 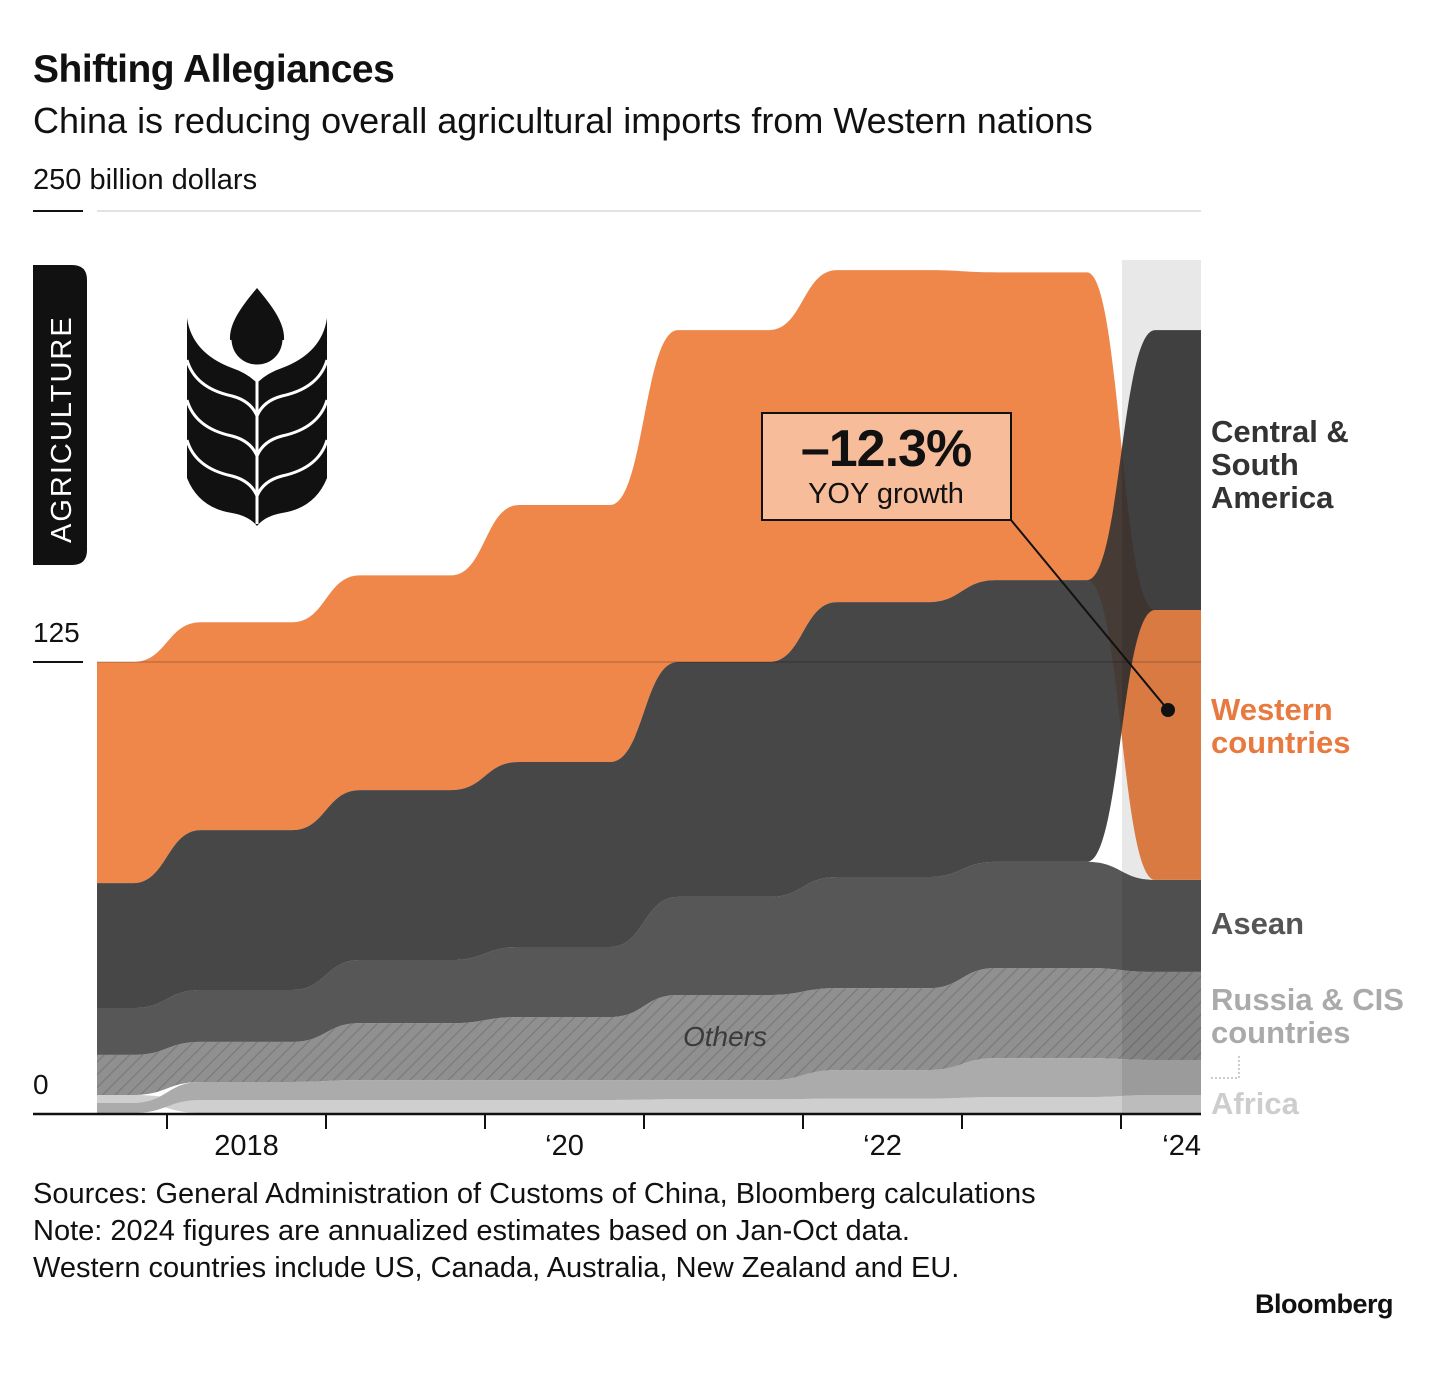 What do you see at coordinates (683, 1138) in the screenshot?
I see `x-axis-ticks: 2018 ‘20 ‘22 ‘24` at bounding box center [683, 1138].